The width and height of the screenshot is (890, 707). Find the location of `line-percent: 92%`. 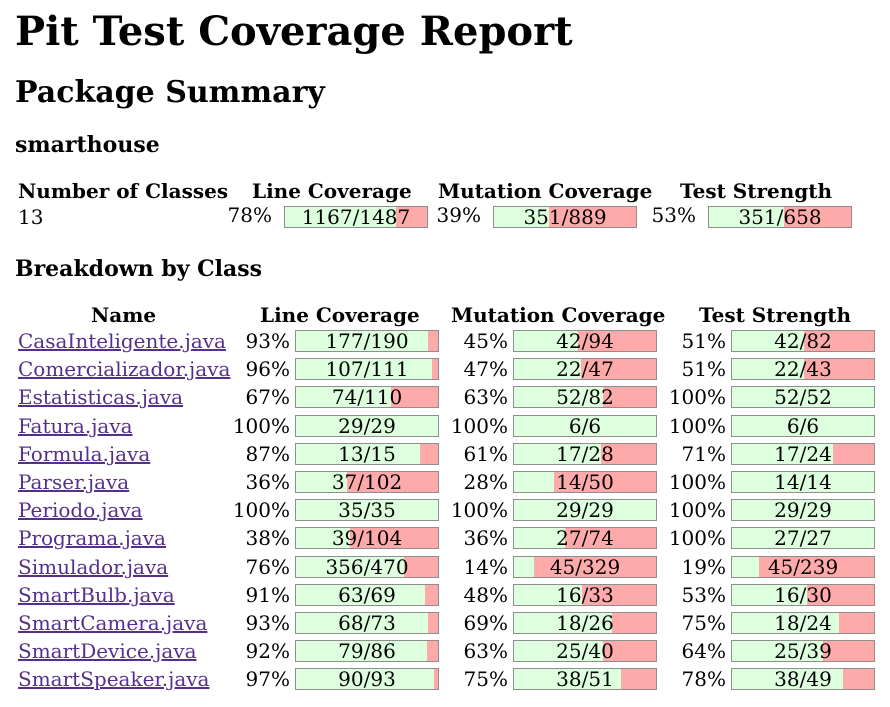

line-percent: 92% is located at coordinates (267, 651).